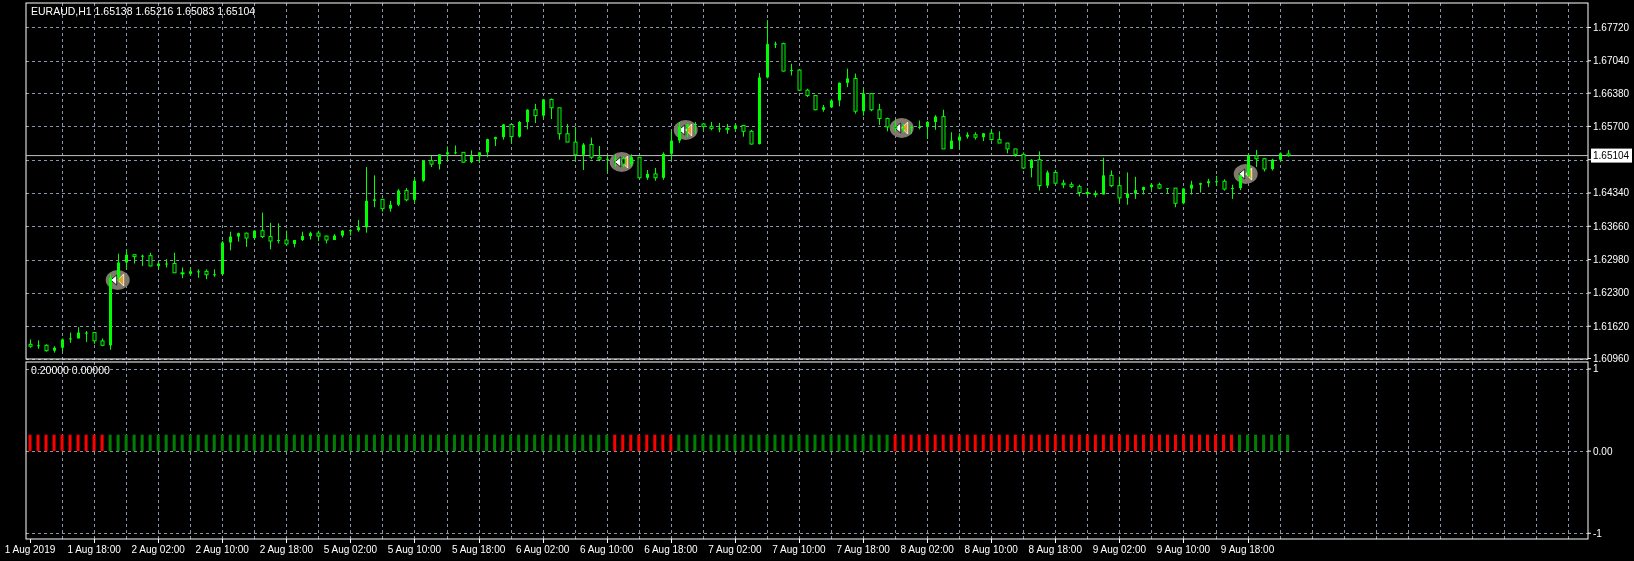  Describe the element at coordinates (1611, 27) in the screenshot. I see `y-tick-label: 1.67720` at that location.